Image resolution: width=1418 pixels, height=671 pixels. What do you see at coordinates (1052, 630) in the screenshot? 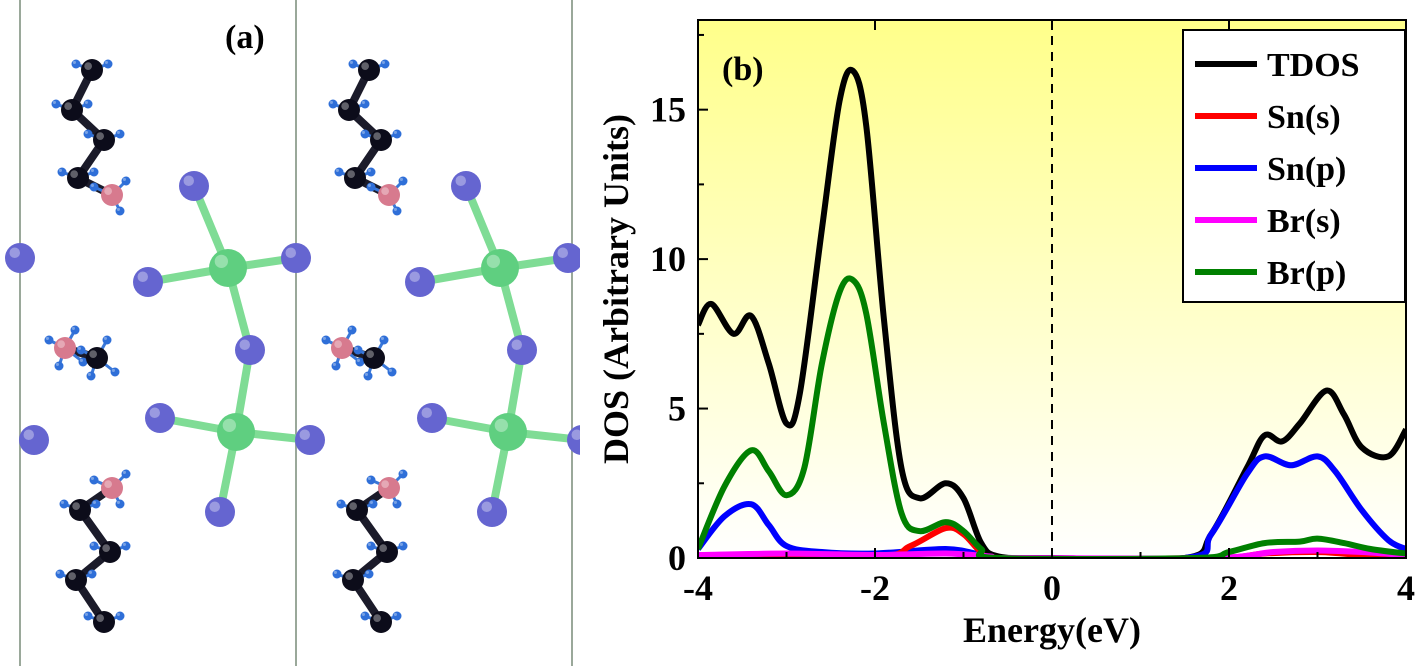
I see `x-axis-label: Energy(eV)` at bounding box center [1052, 630].